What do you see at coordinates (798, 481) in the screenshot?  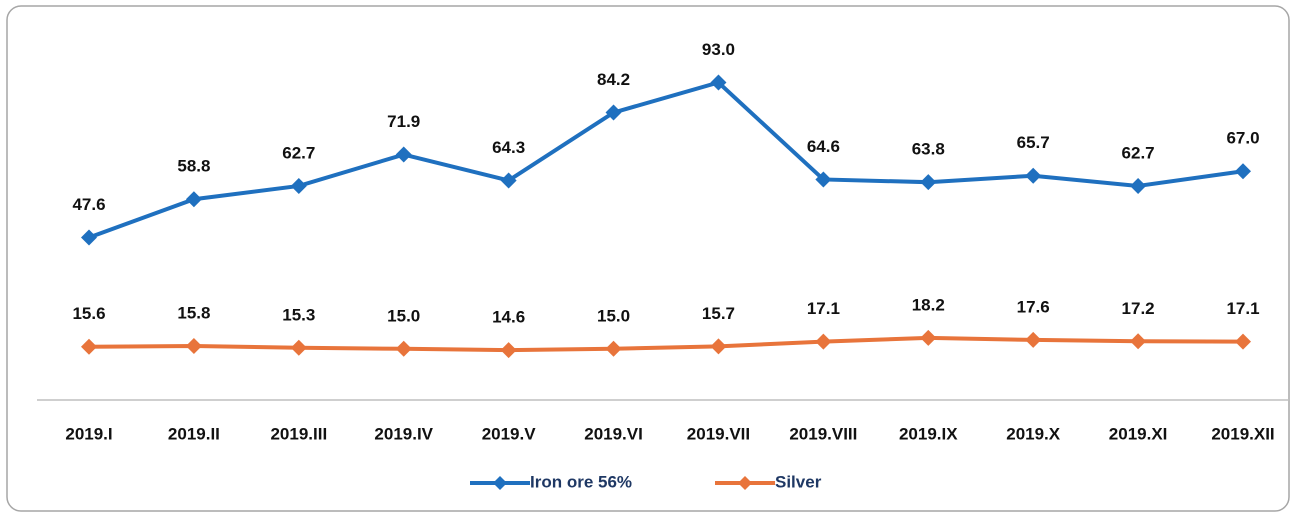 I see `legend-text: Silver` at bounding box center [798, 481].